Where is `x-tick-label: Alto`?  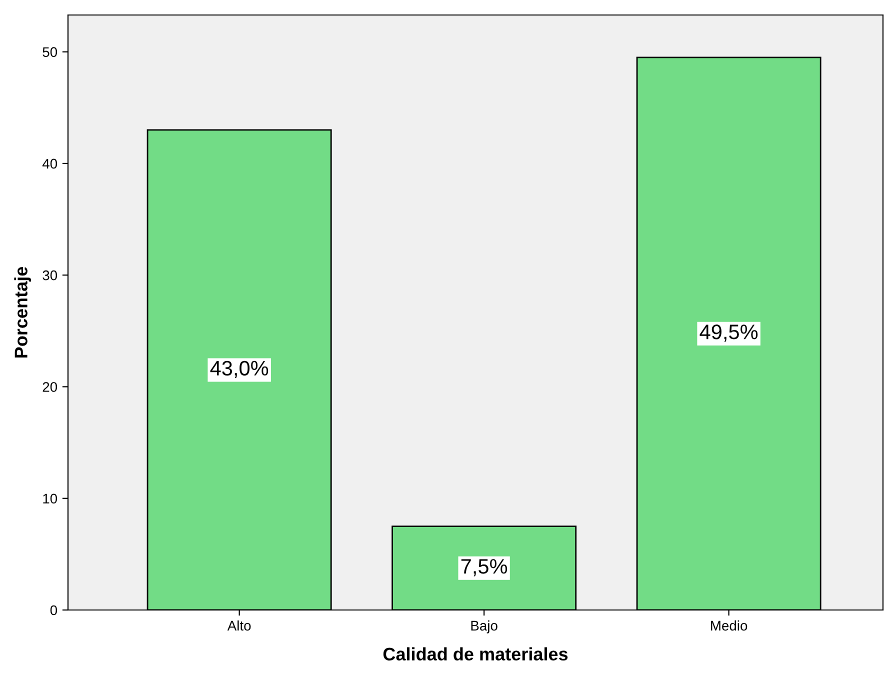
x-tick-label: Alto is located at coordinates (239, 625).